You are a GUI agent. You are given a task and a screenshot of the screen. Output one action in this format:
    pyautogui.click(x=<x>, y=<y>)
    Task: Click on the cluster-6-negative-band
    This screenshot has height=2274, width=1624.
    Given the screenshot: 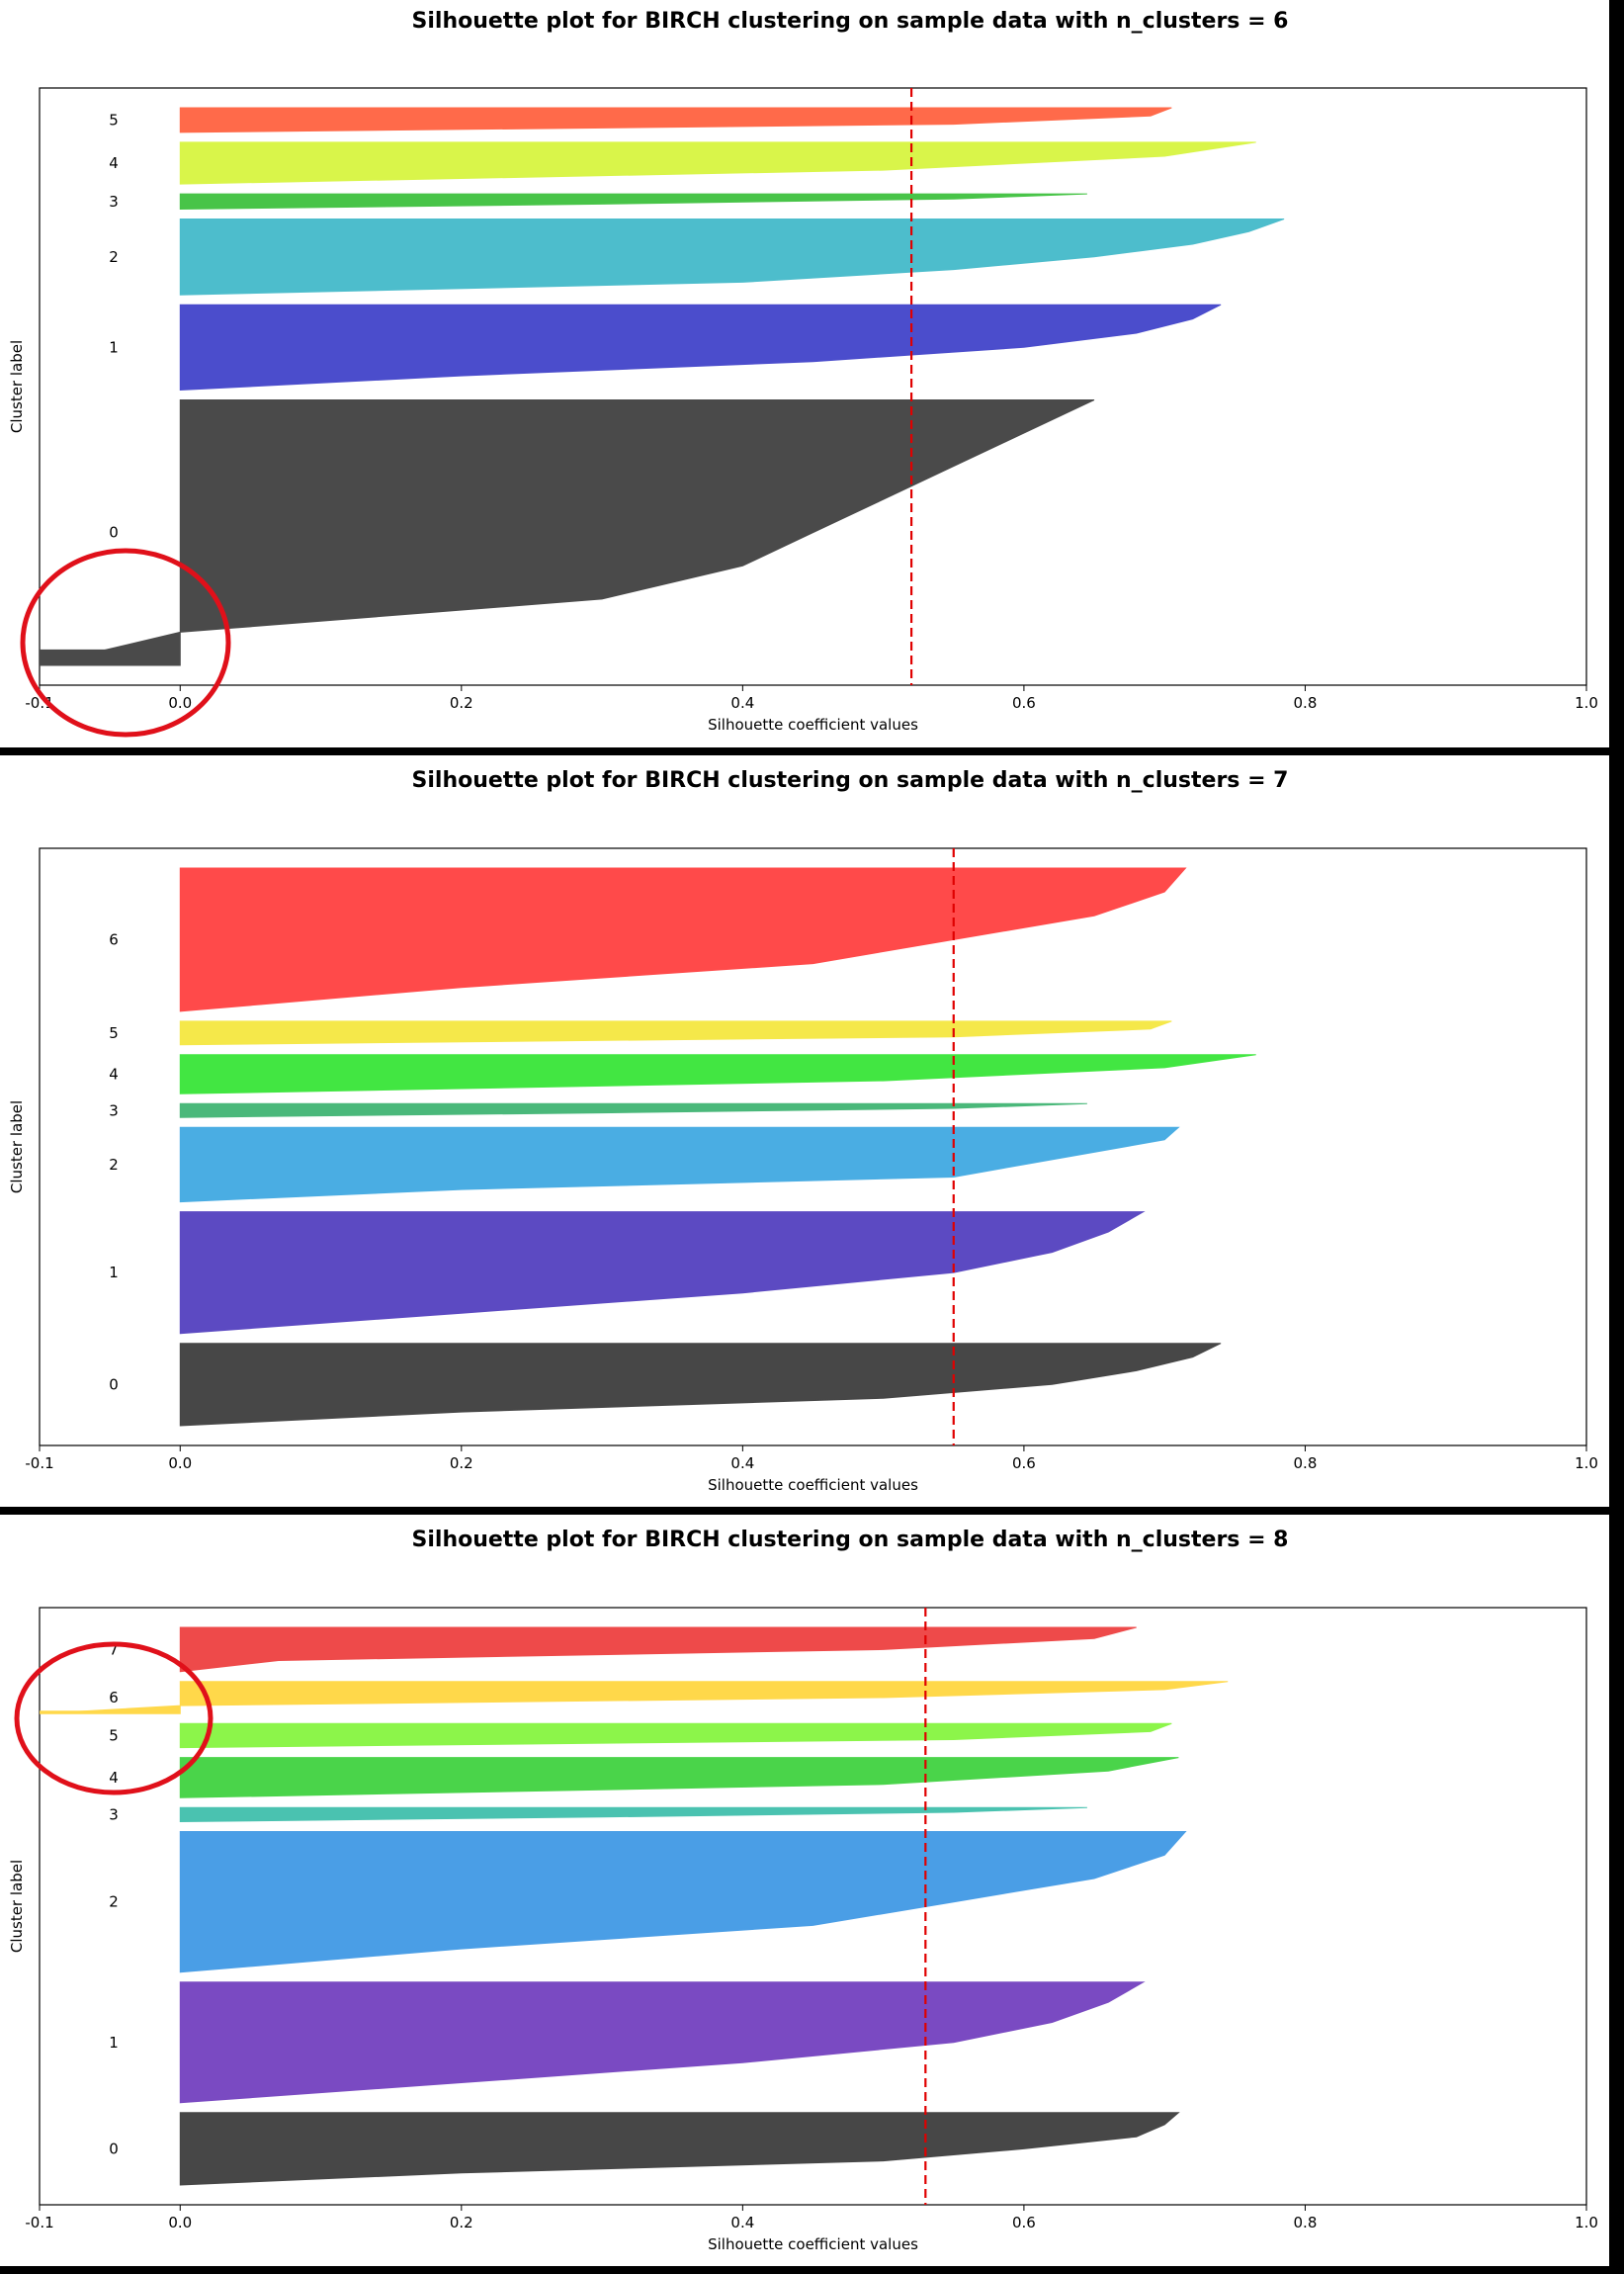 What is the action you would take?
    pyautogui.click(x=110, y=1712)
    